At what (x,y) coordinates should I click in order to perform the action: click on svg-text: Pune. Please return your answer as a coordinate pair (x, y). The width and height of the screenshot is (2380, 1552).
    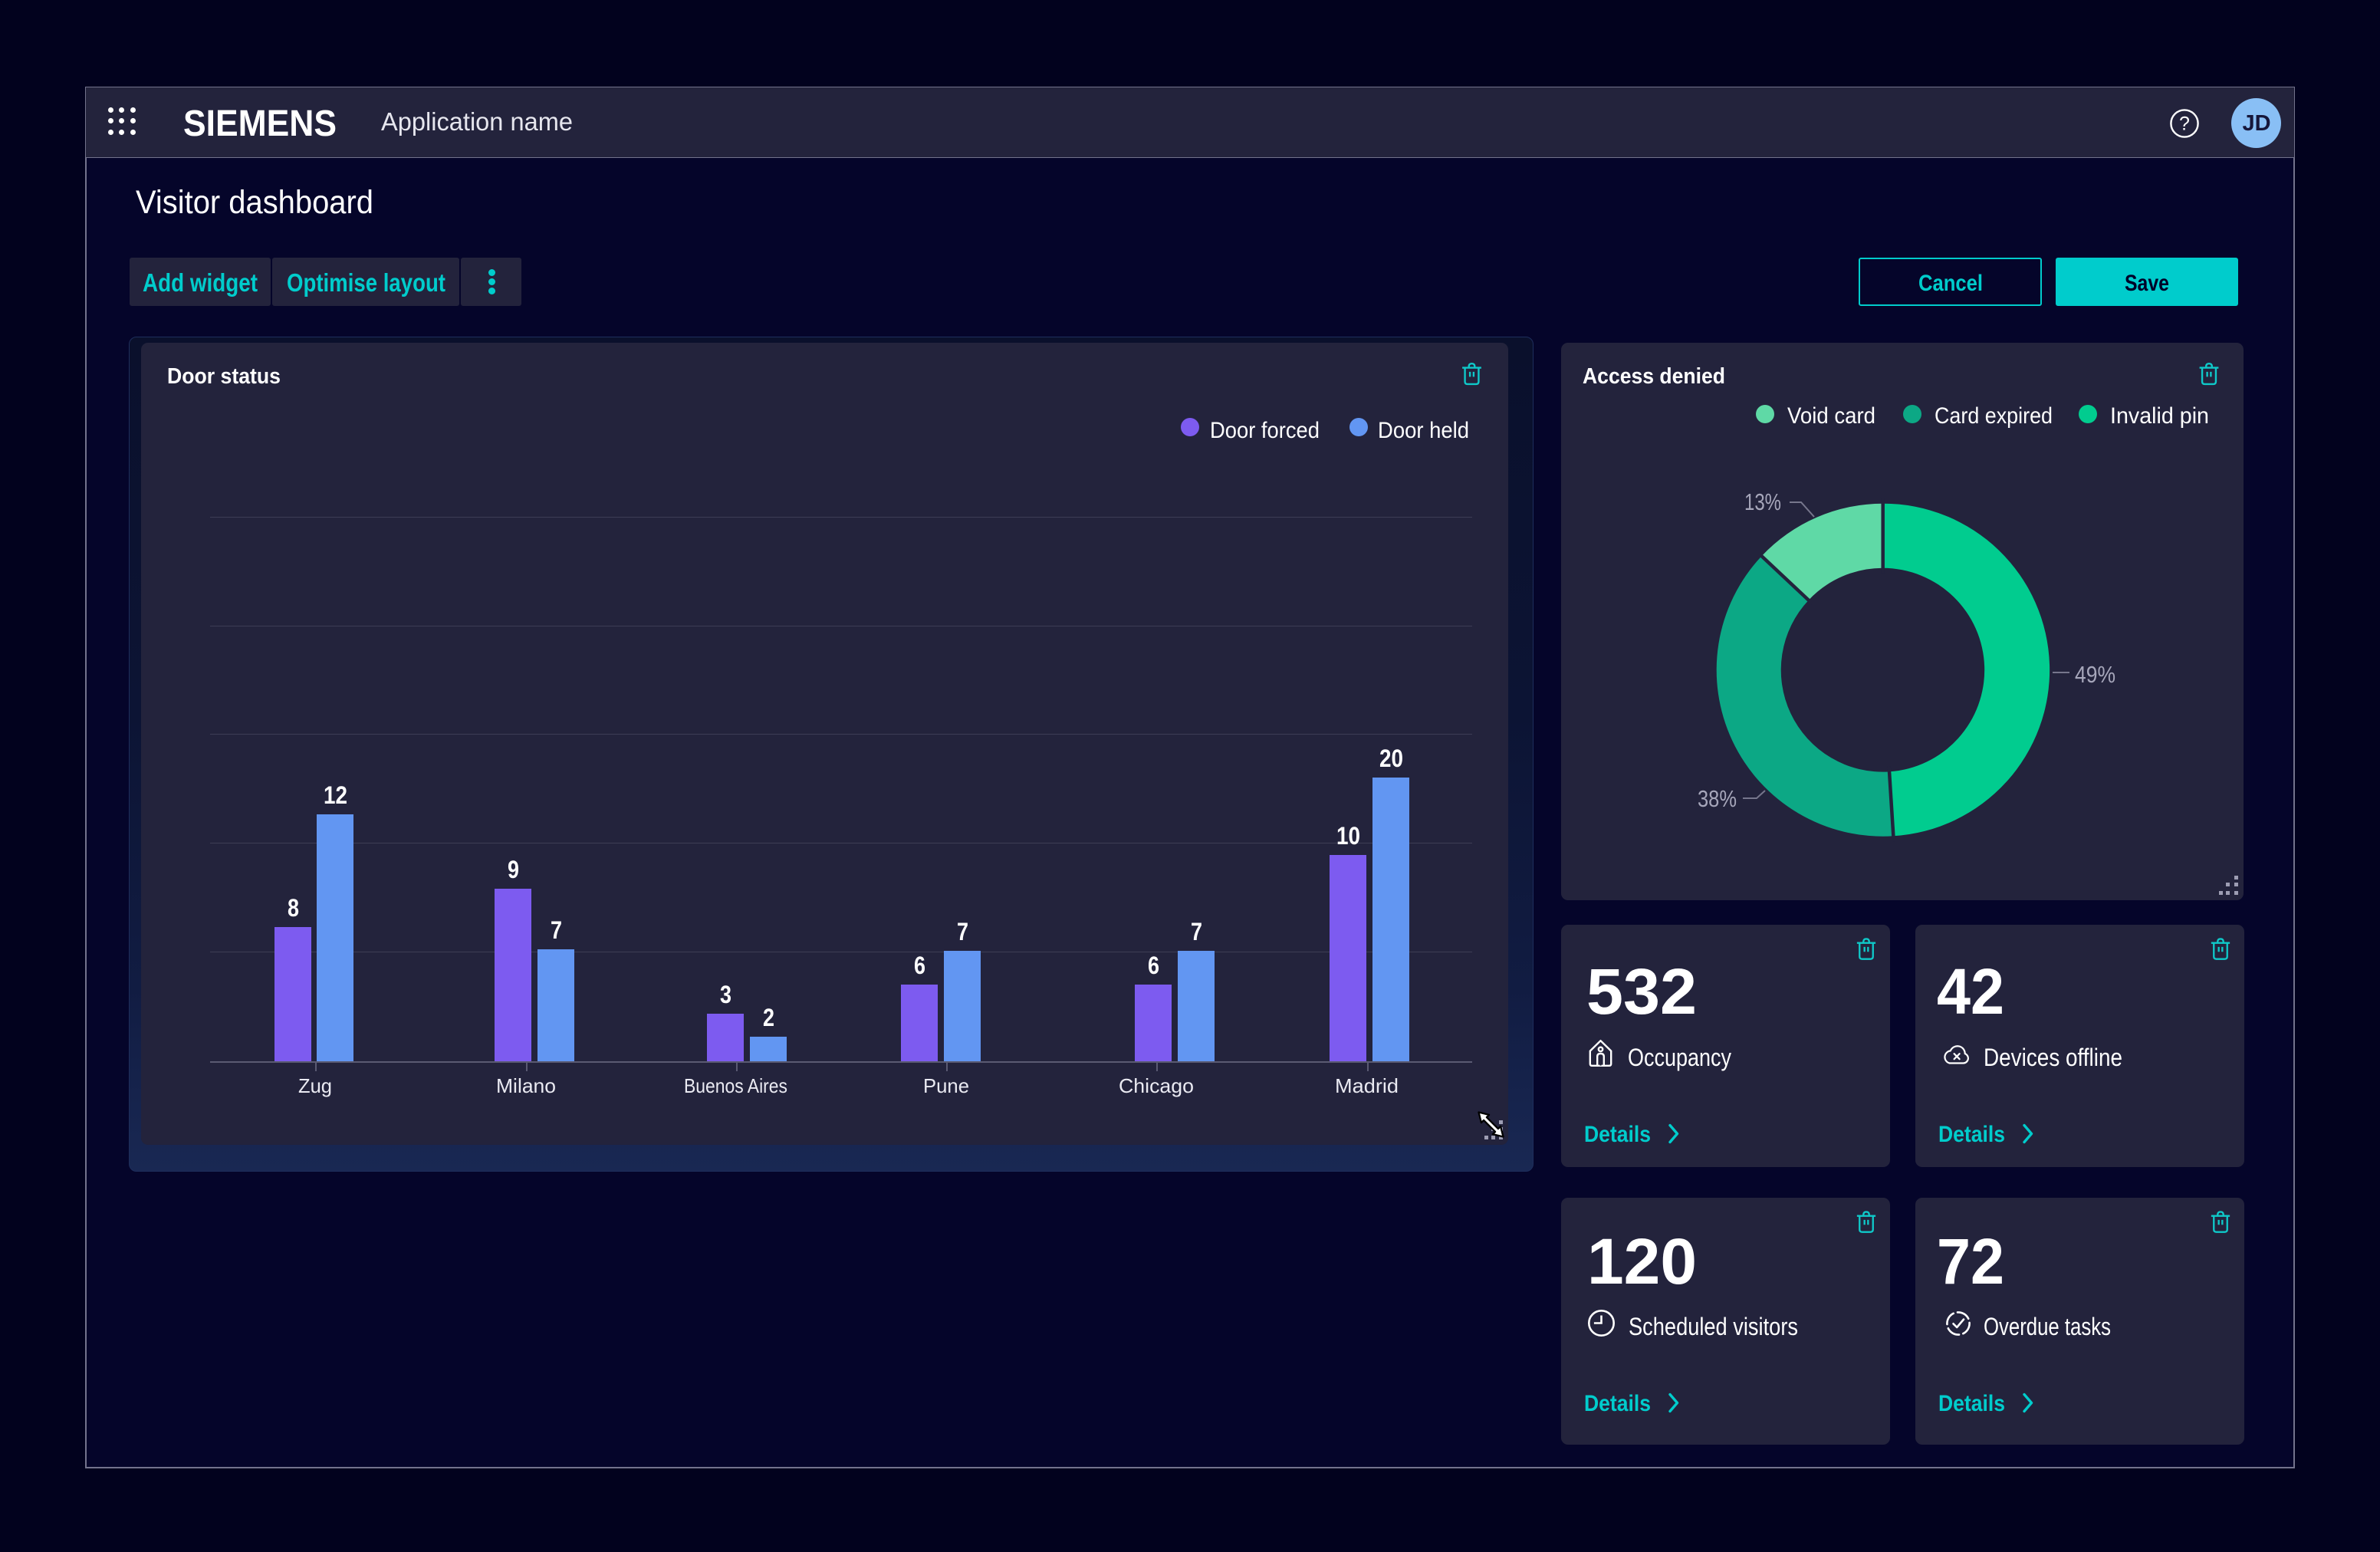
    Looking at the image, I should click on (946, 1085).